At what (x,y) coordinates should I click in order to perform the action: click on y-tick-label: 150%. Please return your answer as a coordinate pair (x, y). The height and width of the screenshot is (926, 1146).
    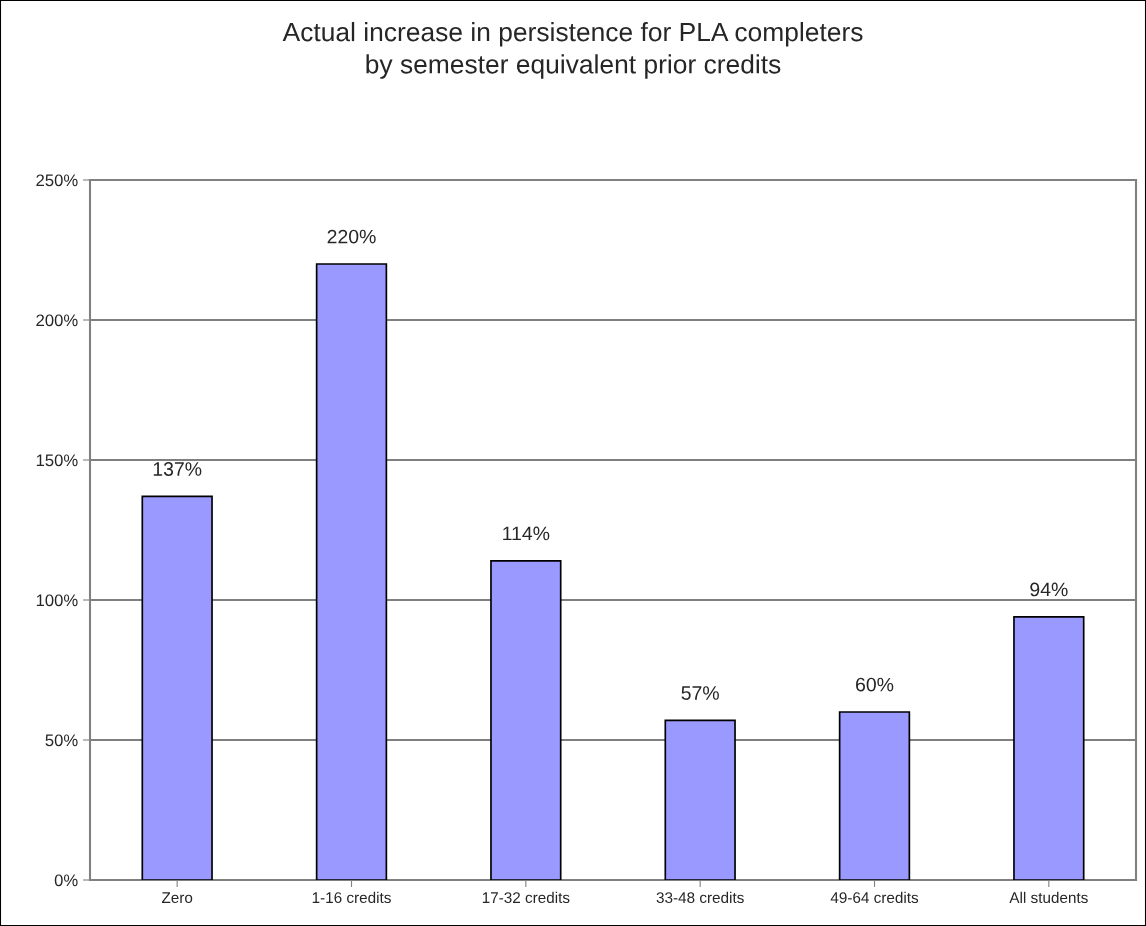
    Looking at the image, I should click on (57, 460).